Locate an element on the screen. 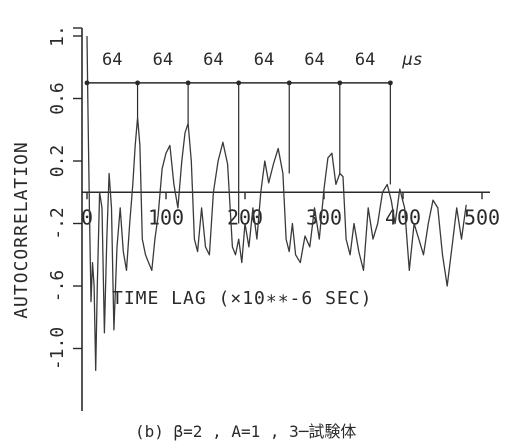  y-tick-label: -1.0 is located at coordinates (57, 348).